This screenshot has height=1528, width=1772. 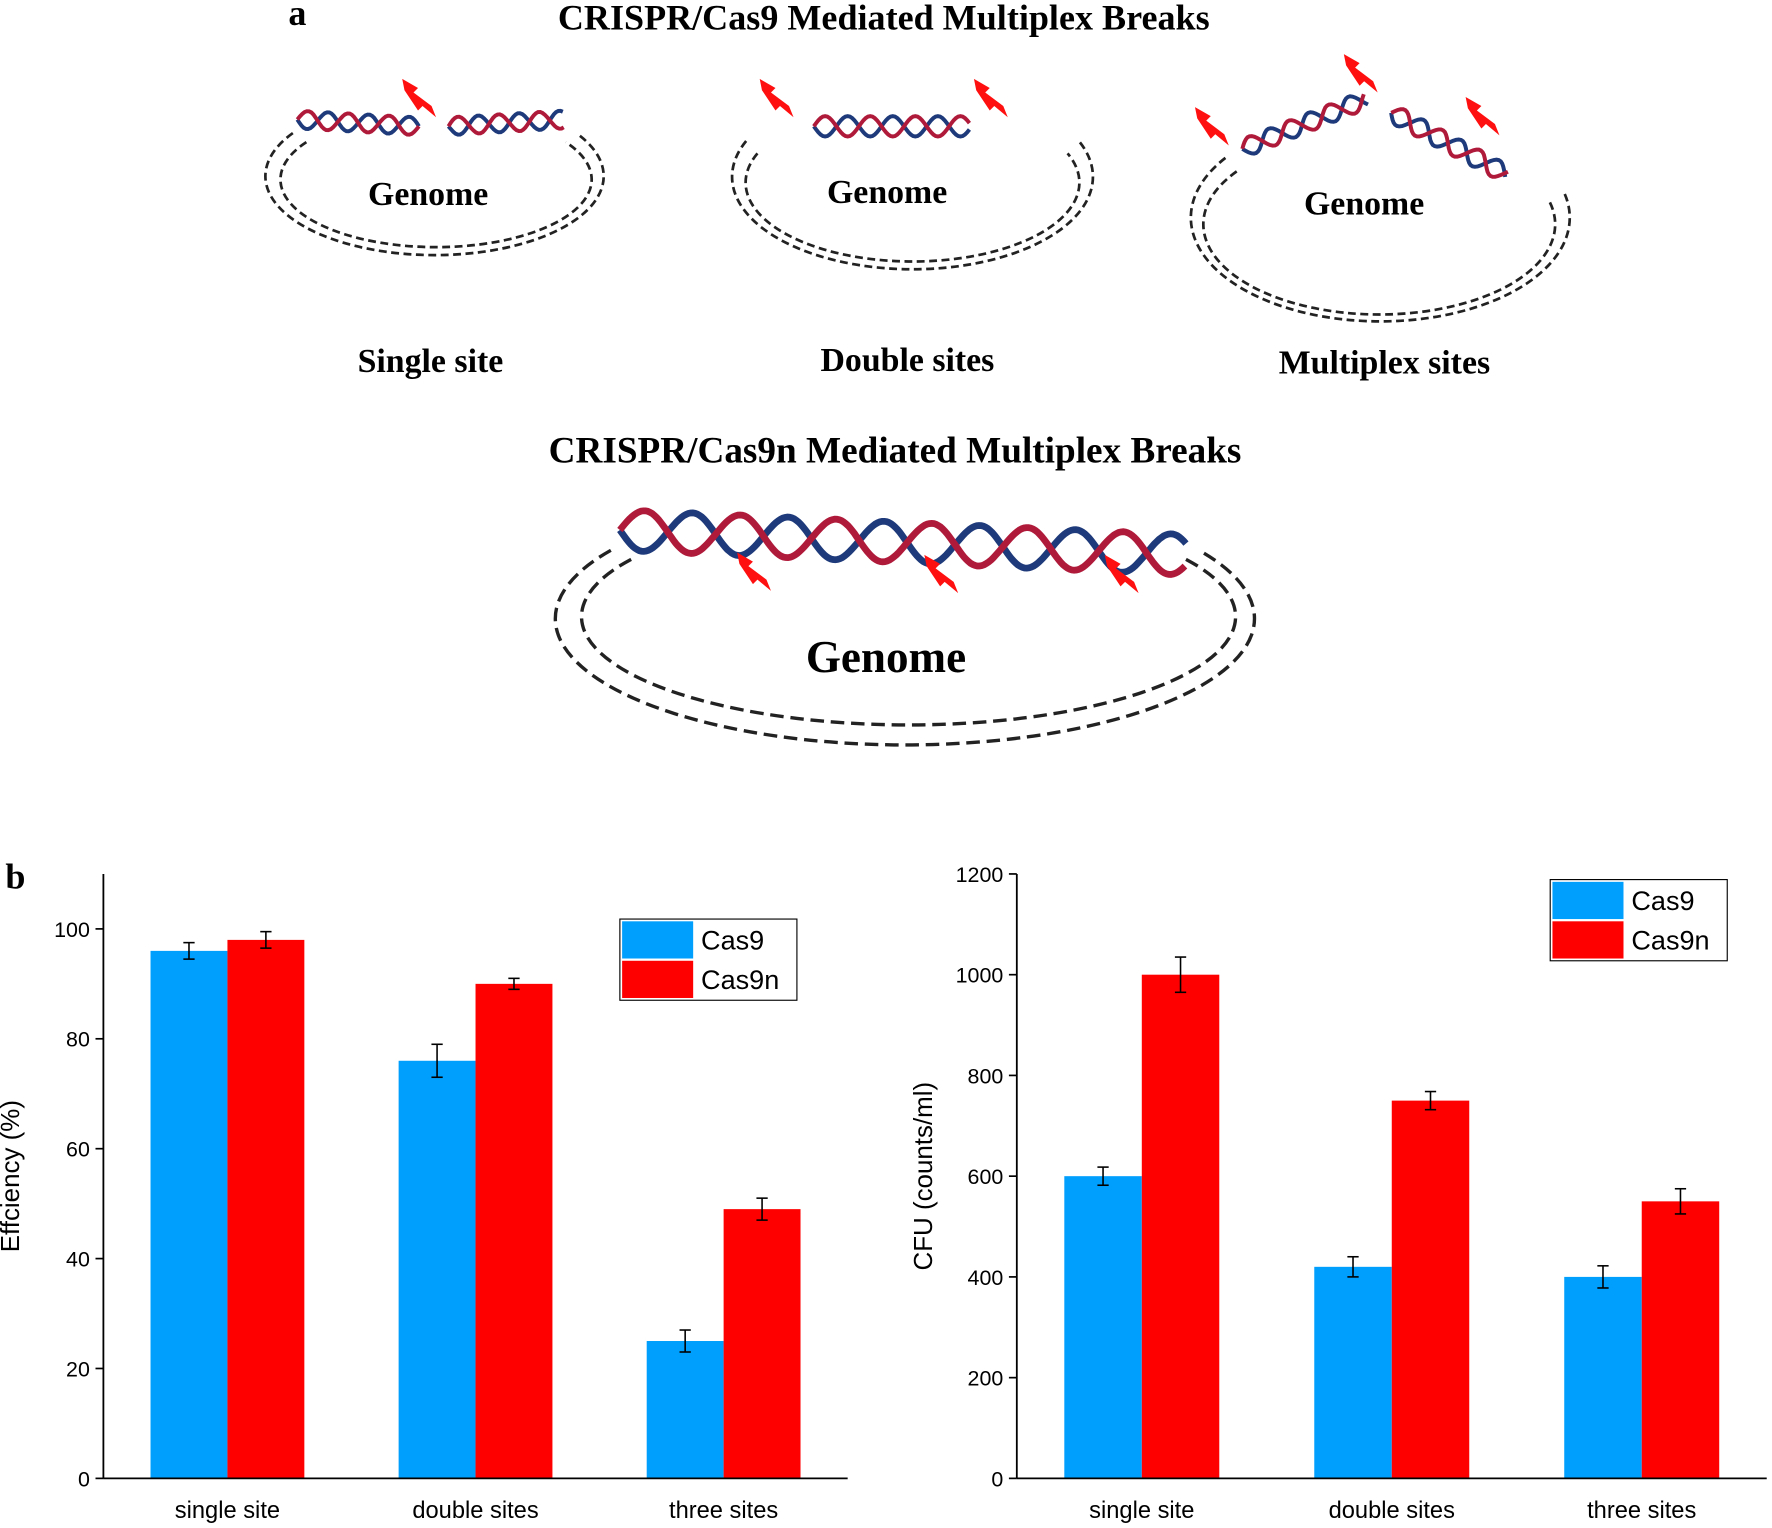 What do you see at coordinates (980, 875) in the screenshot?
I see `y-tick-label: 1200` at bounding box center [980, 875].